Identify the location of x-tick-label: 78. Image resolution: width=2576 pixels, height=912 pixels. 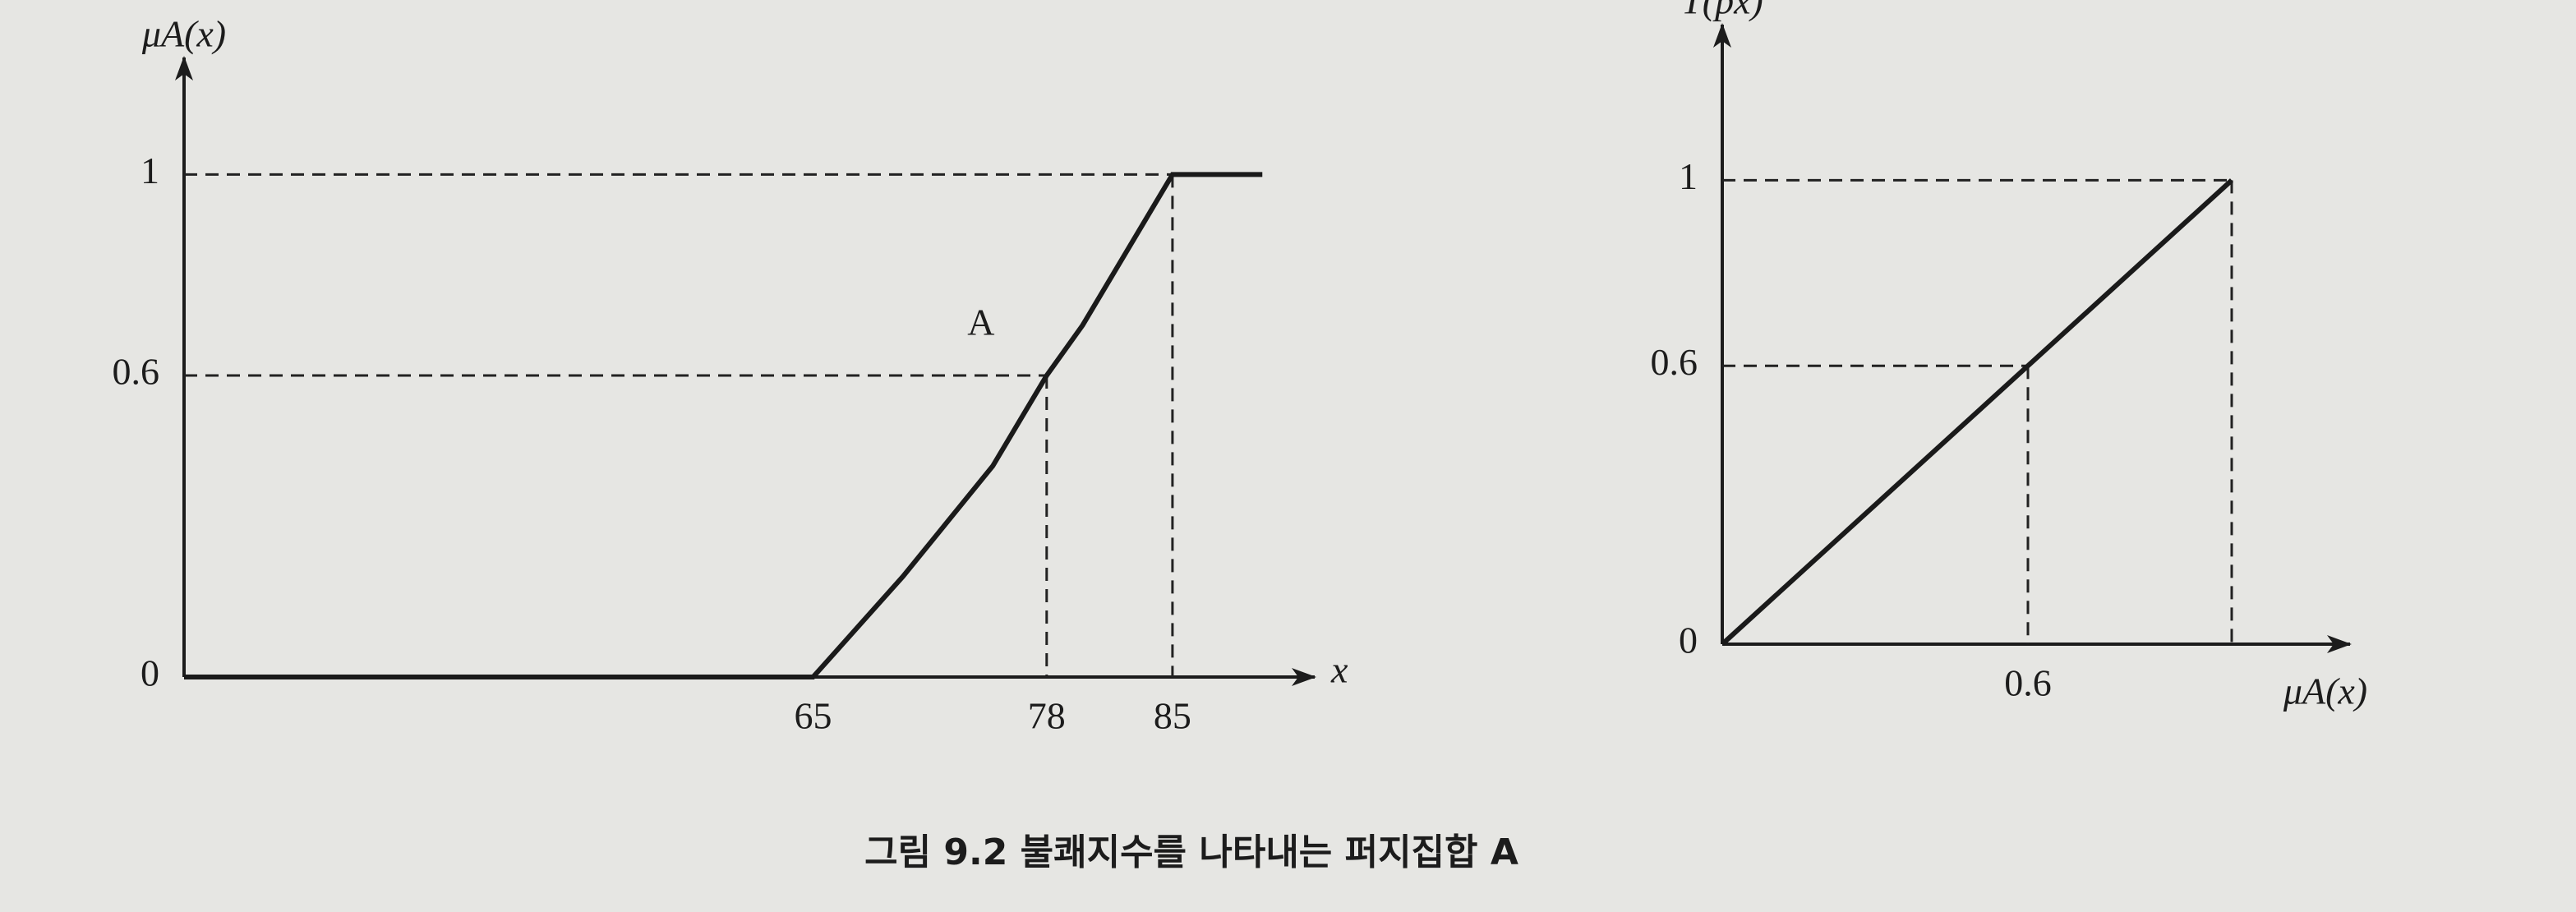
(1047, 716).